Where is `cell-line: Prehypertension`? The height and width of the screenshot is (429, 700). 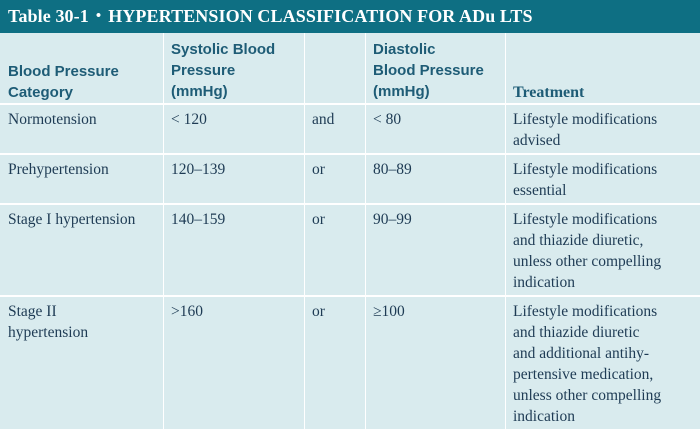
cell-line: Prehypertension is located at coordinates (58, 169).